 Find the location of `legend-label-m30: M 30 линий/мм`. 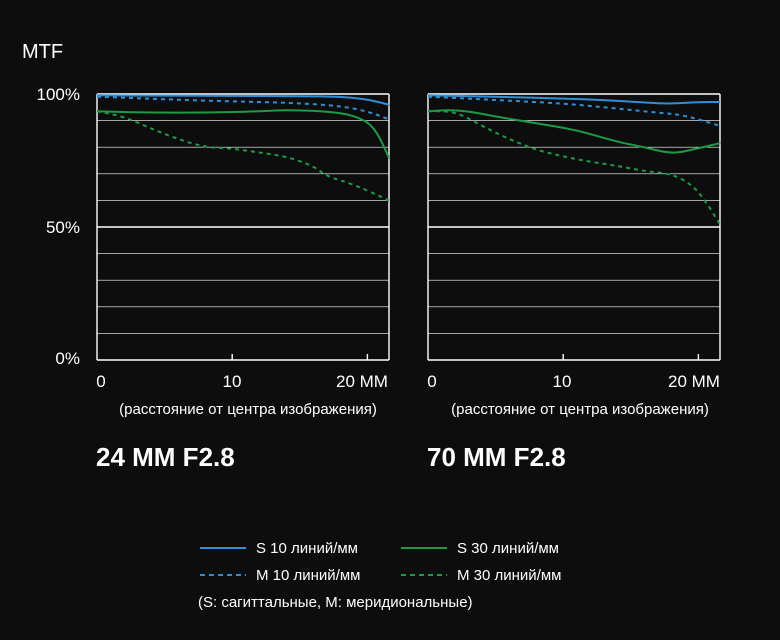

legend-label-m30: M 30 линий/мм is located at coordinates (509, 575).